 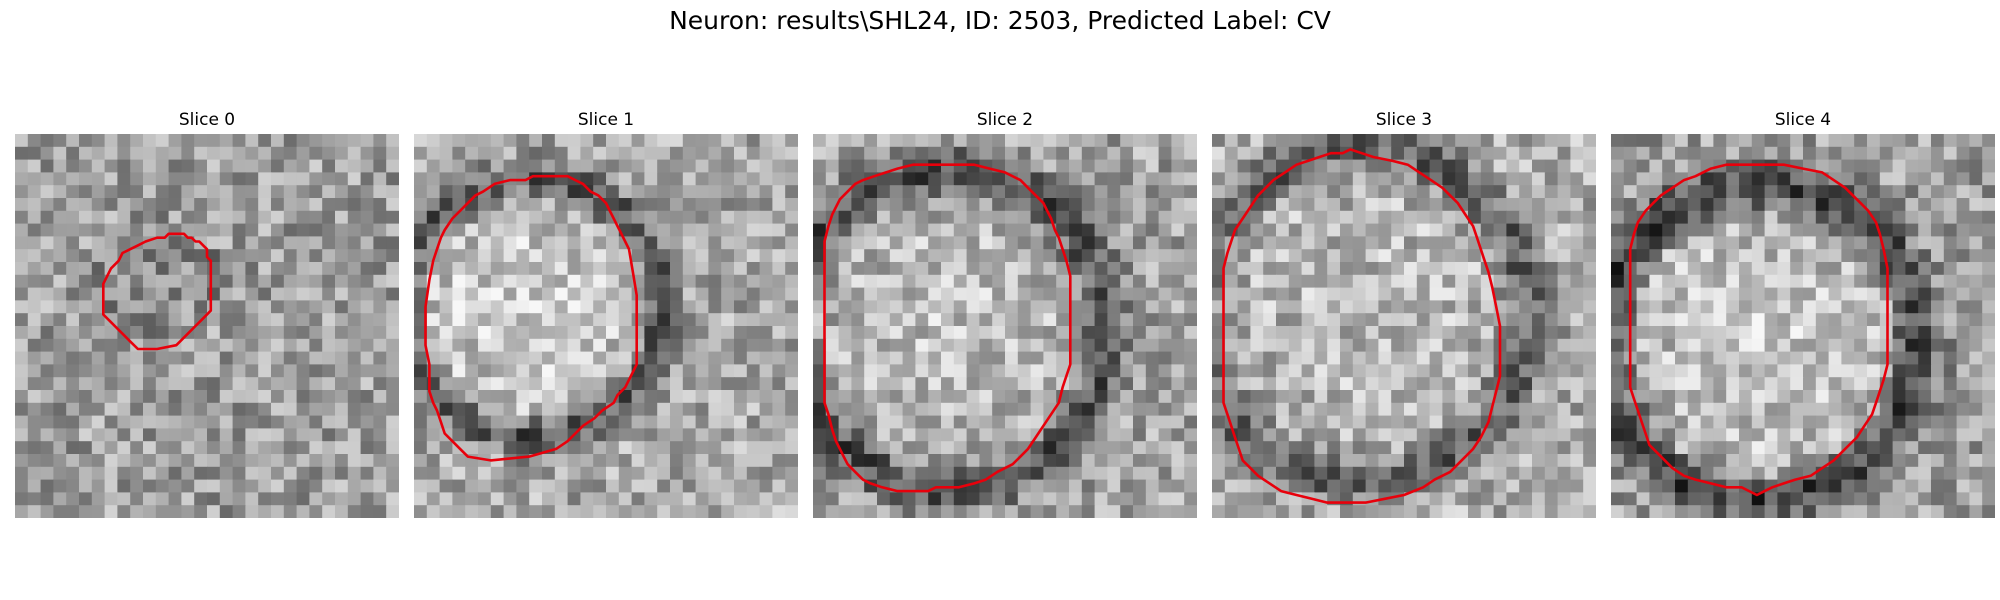 What do you see at coordinates (606, 120) in the screenshot?
I see `slice-title-1: Slice 1` at bounding box center [606, 120].